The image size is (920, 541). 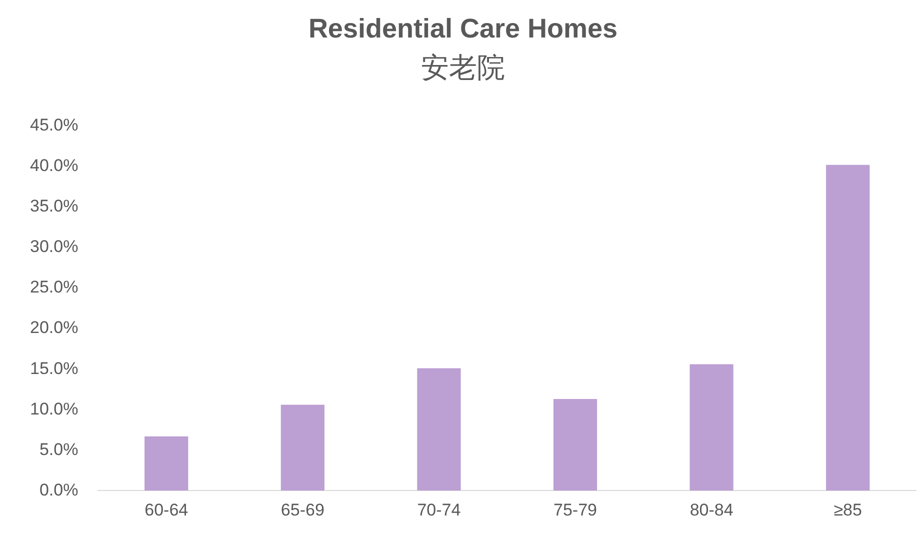 I want to click on y-tick-label: 45.0%, so click(x=54, y=125).